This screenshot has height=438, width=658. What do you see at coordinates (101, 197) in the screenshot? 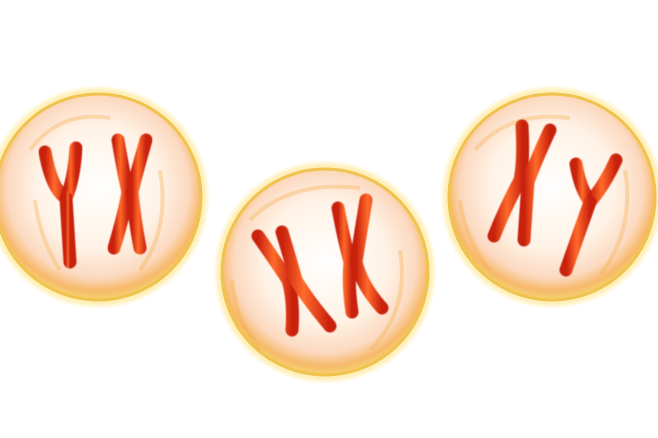
I see `cell-1-membrane` at bounding box center [101, 197].